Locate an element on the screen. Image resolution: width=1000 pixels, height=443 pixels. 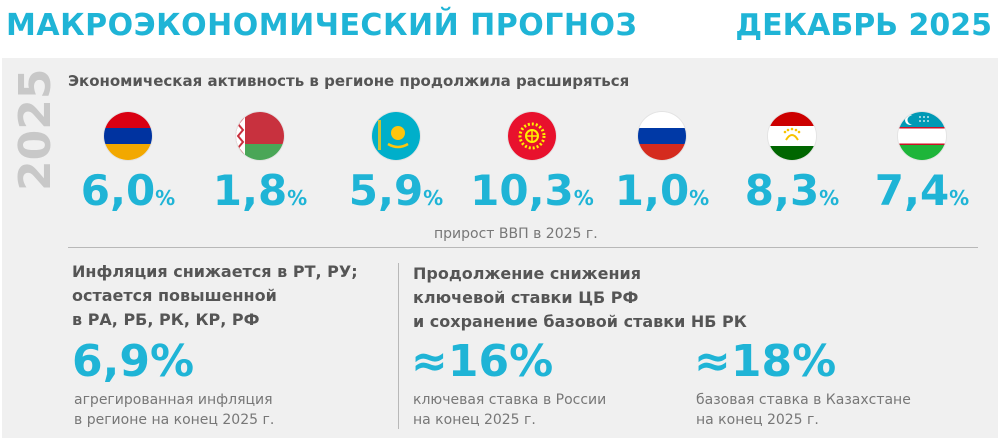
country-tajikistan: 8,3% is located at coordinates (792, 167).